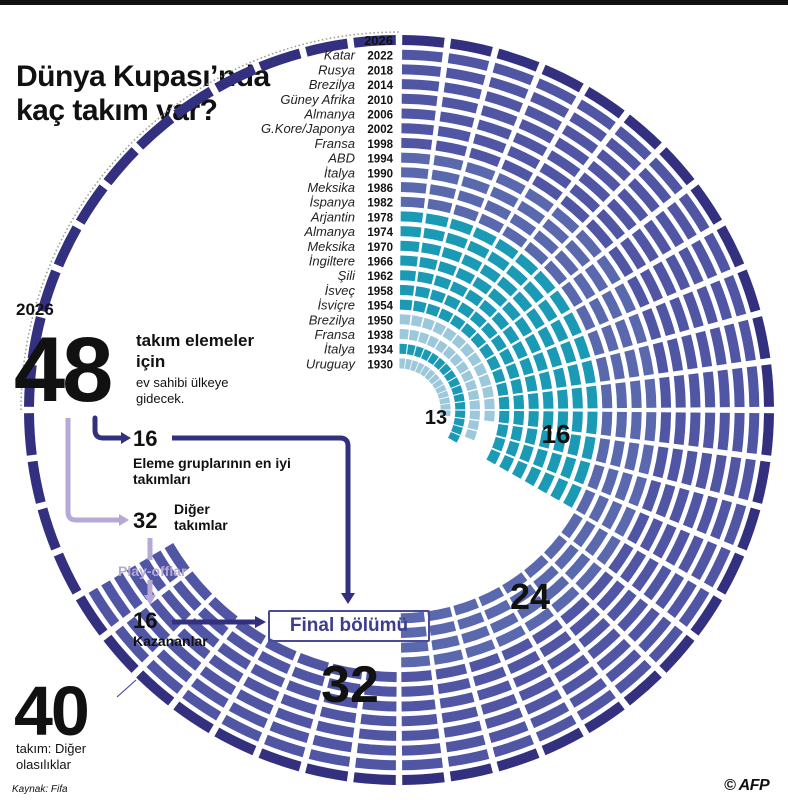 Image resolution: width=788 pixels, height=807 pixels. What do you see at coordinates (380, 57) in the screenshot?
I see `year-label: 2022` at bounding box center [380, 57].